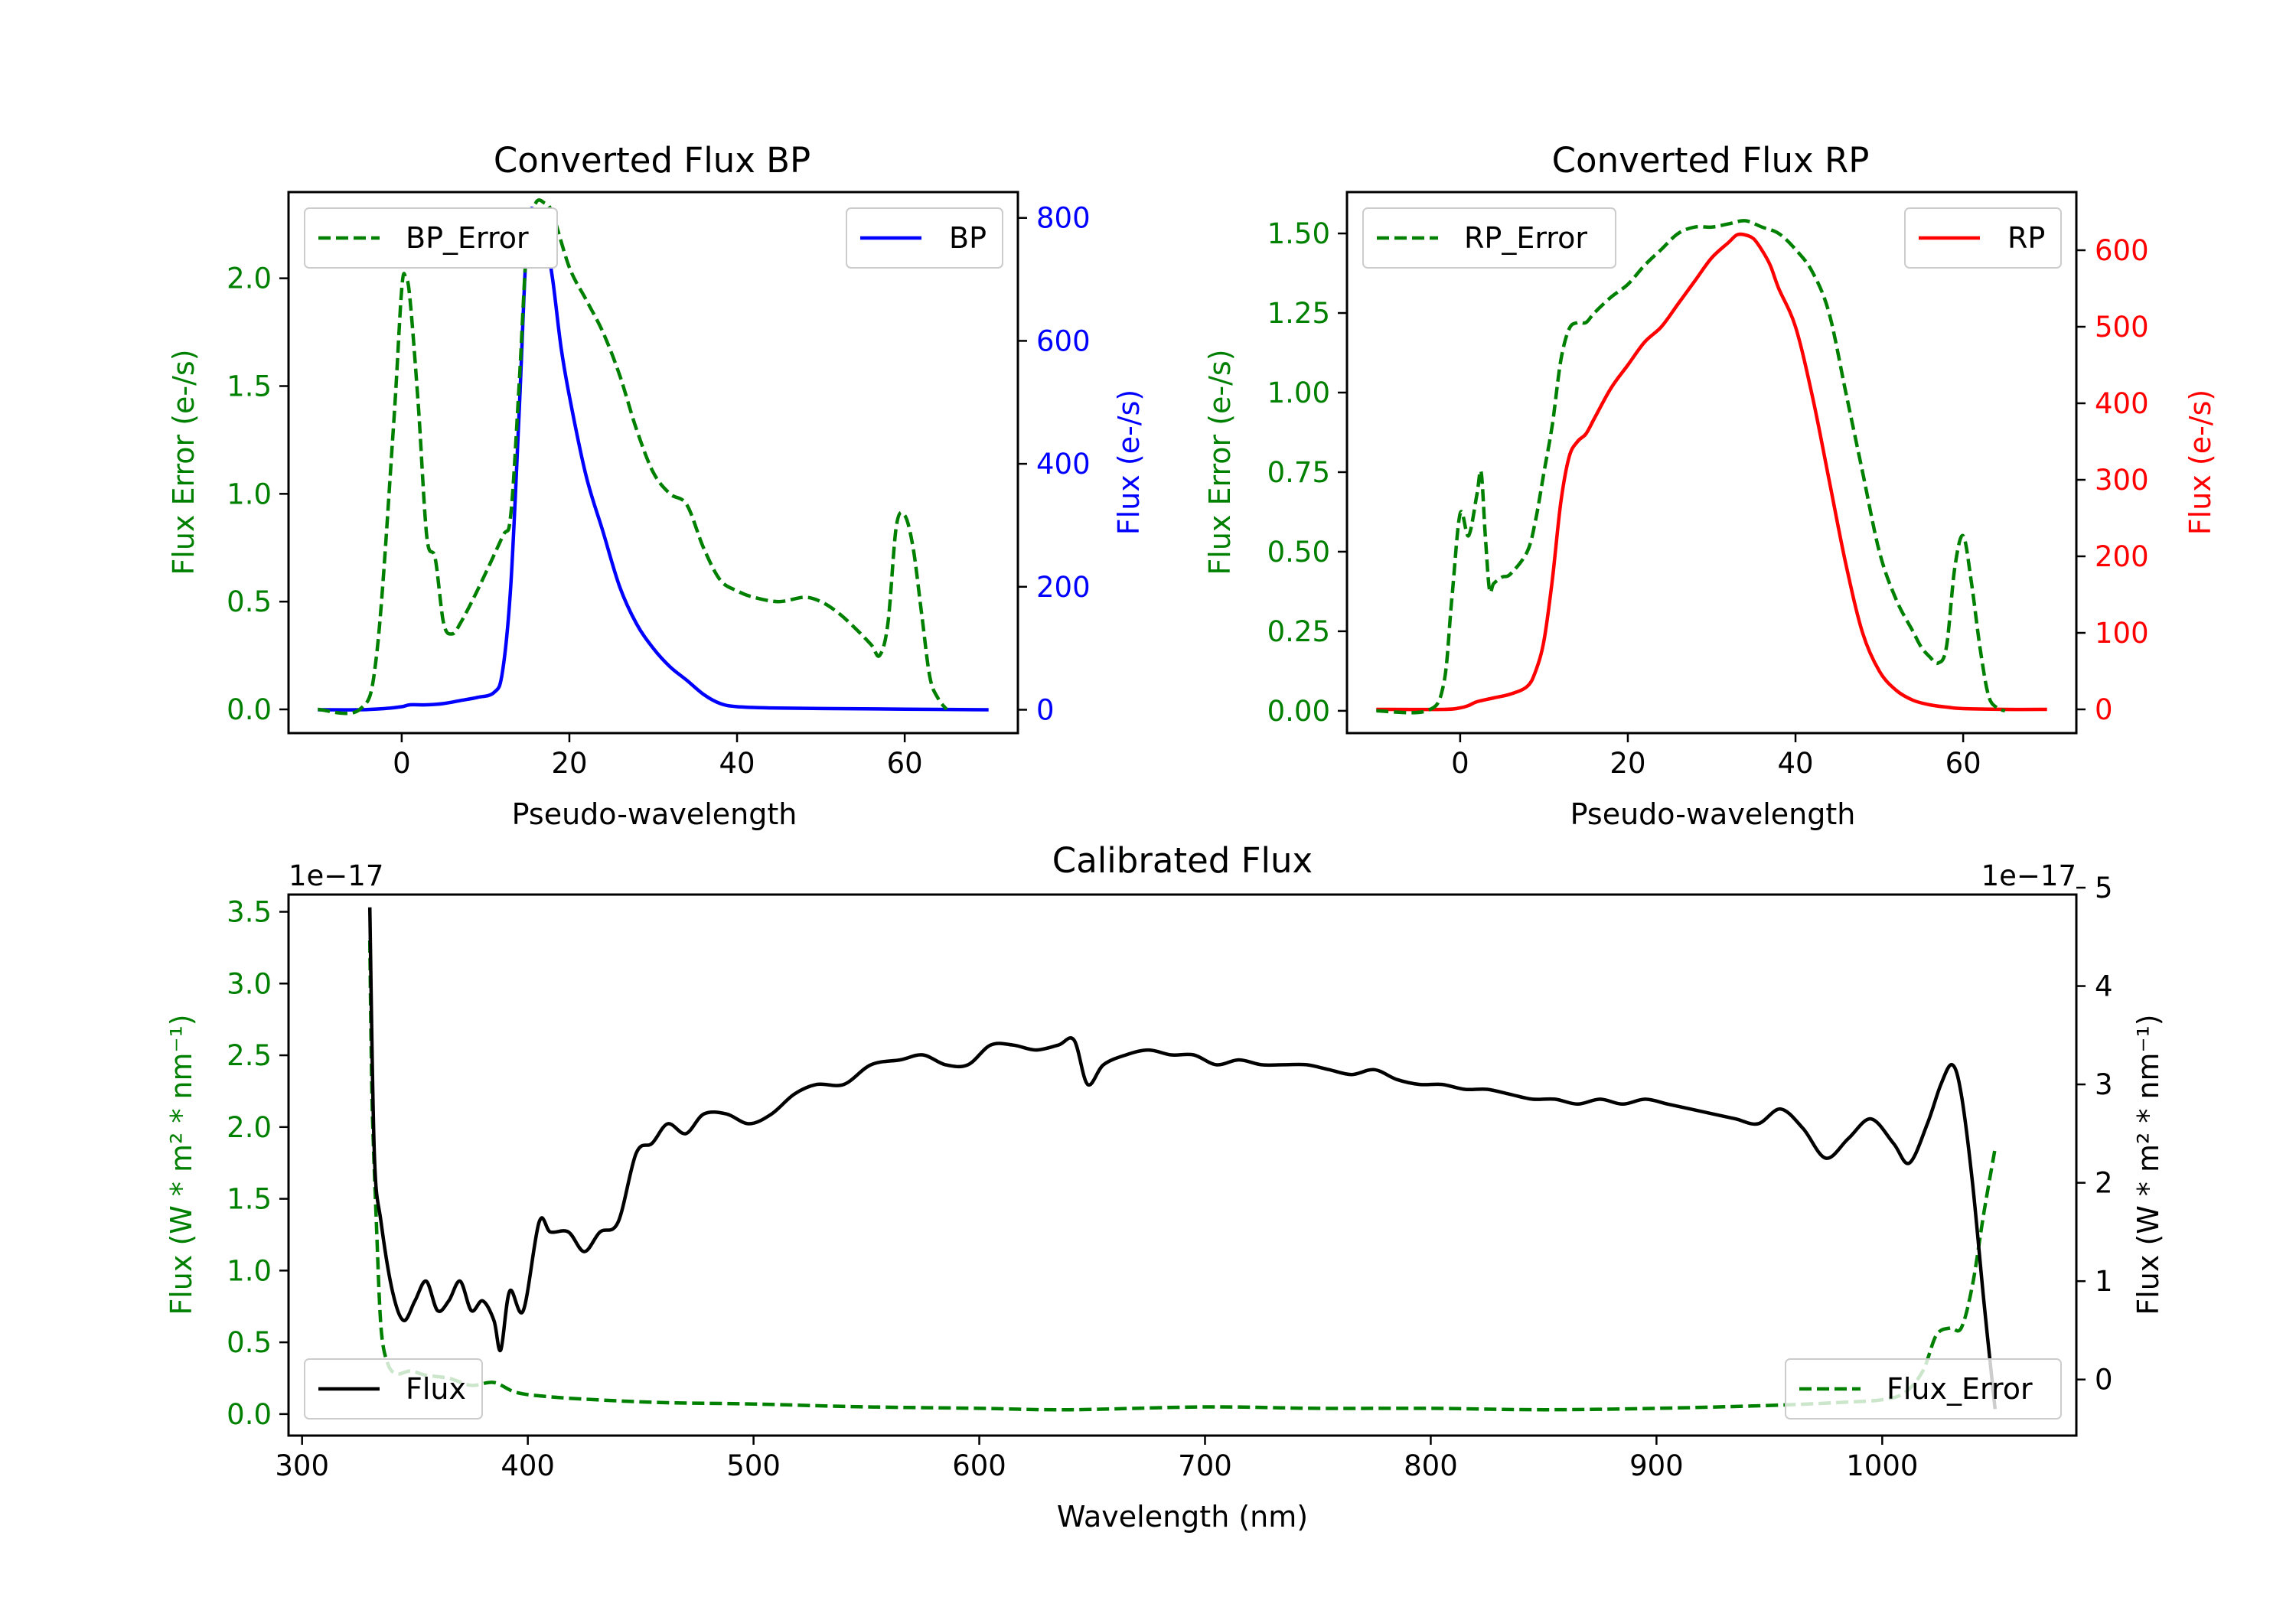 The image size is (2296, 1607). Describe the element at coordinates (249, 1055) in the screenshot. I see `y-tick-label-left: 2.5` at that location.